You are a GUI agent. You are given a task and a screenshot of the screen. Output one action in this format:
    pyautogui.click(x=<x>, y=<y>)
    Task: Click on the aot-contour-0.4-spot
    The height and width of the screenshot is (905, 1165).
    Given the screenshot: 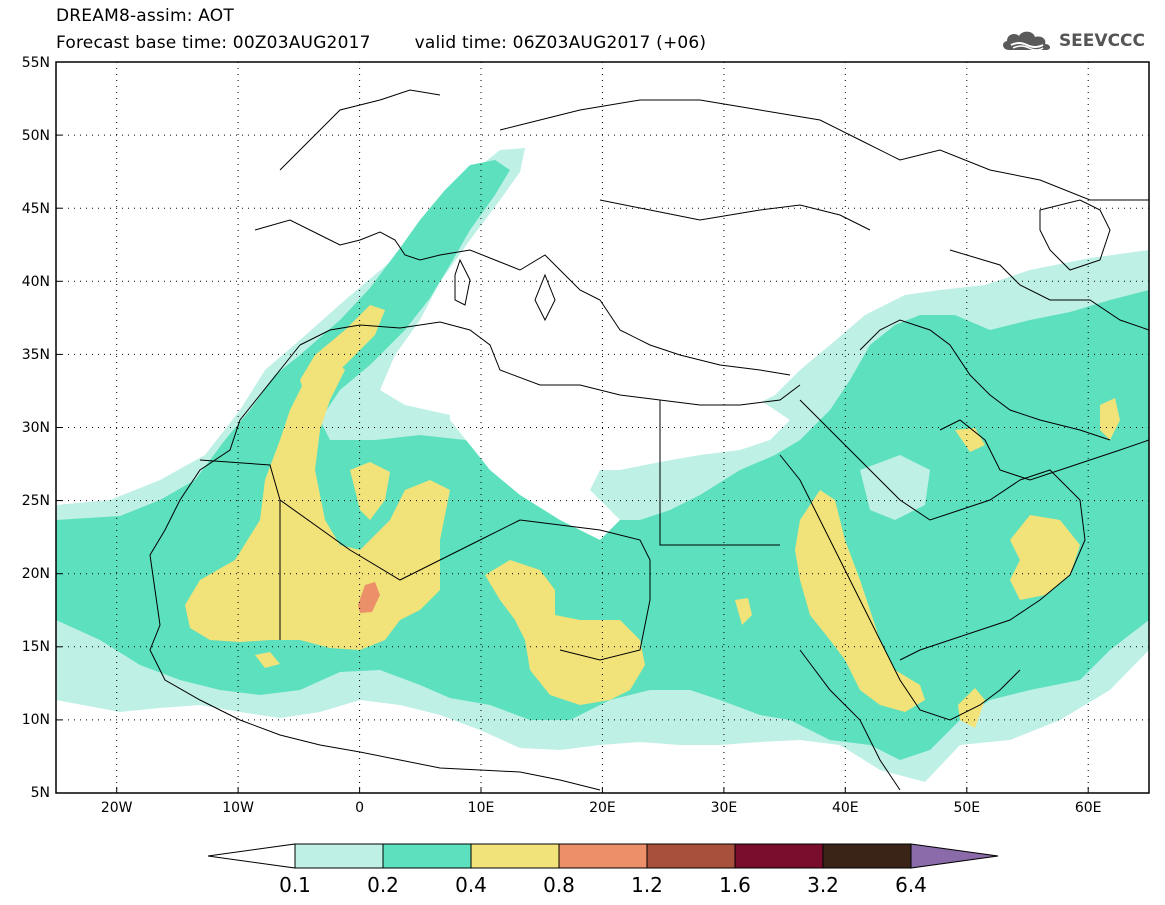 What is the action you would take?
    pyautogui.click(x=743, y=611)
    